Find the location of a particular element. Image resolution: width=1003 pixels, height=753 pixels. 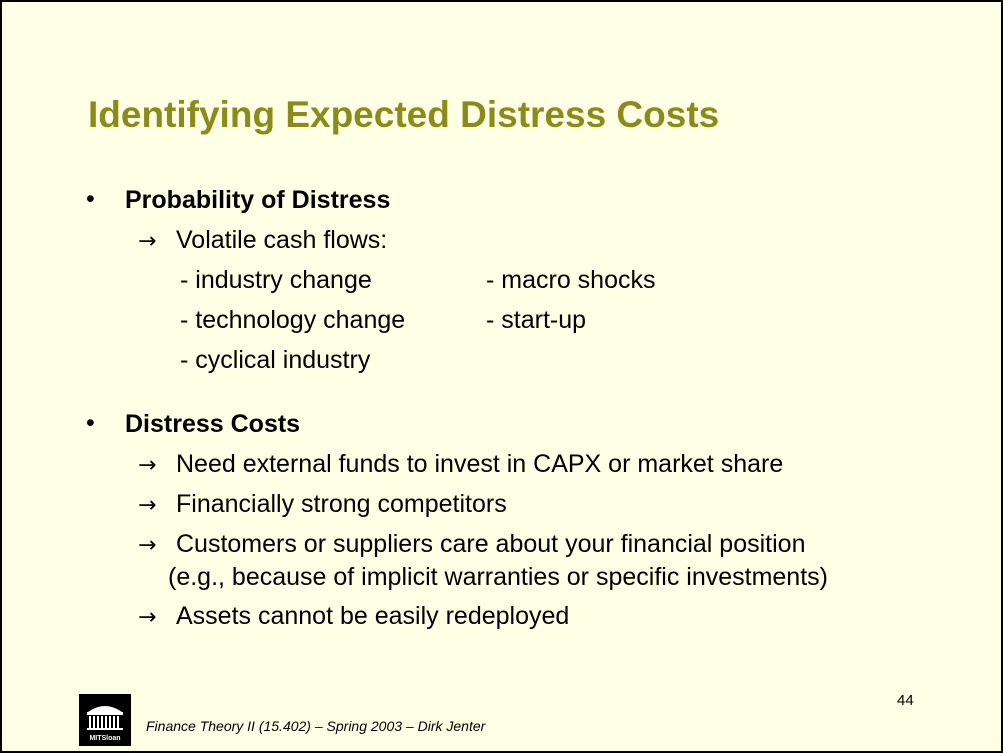

section-heading-probability: Probability of Distress is located at coordinates (258, 200).